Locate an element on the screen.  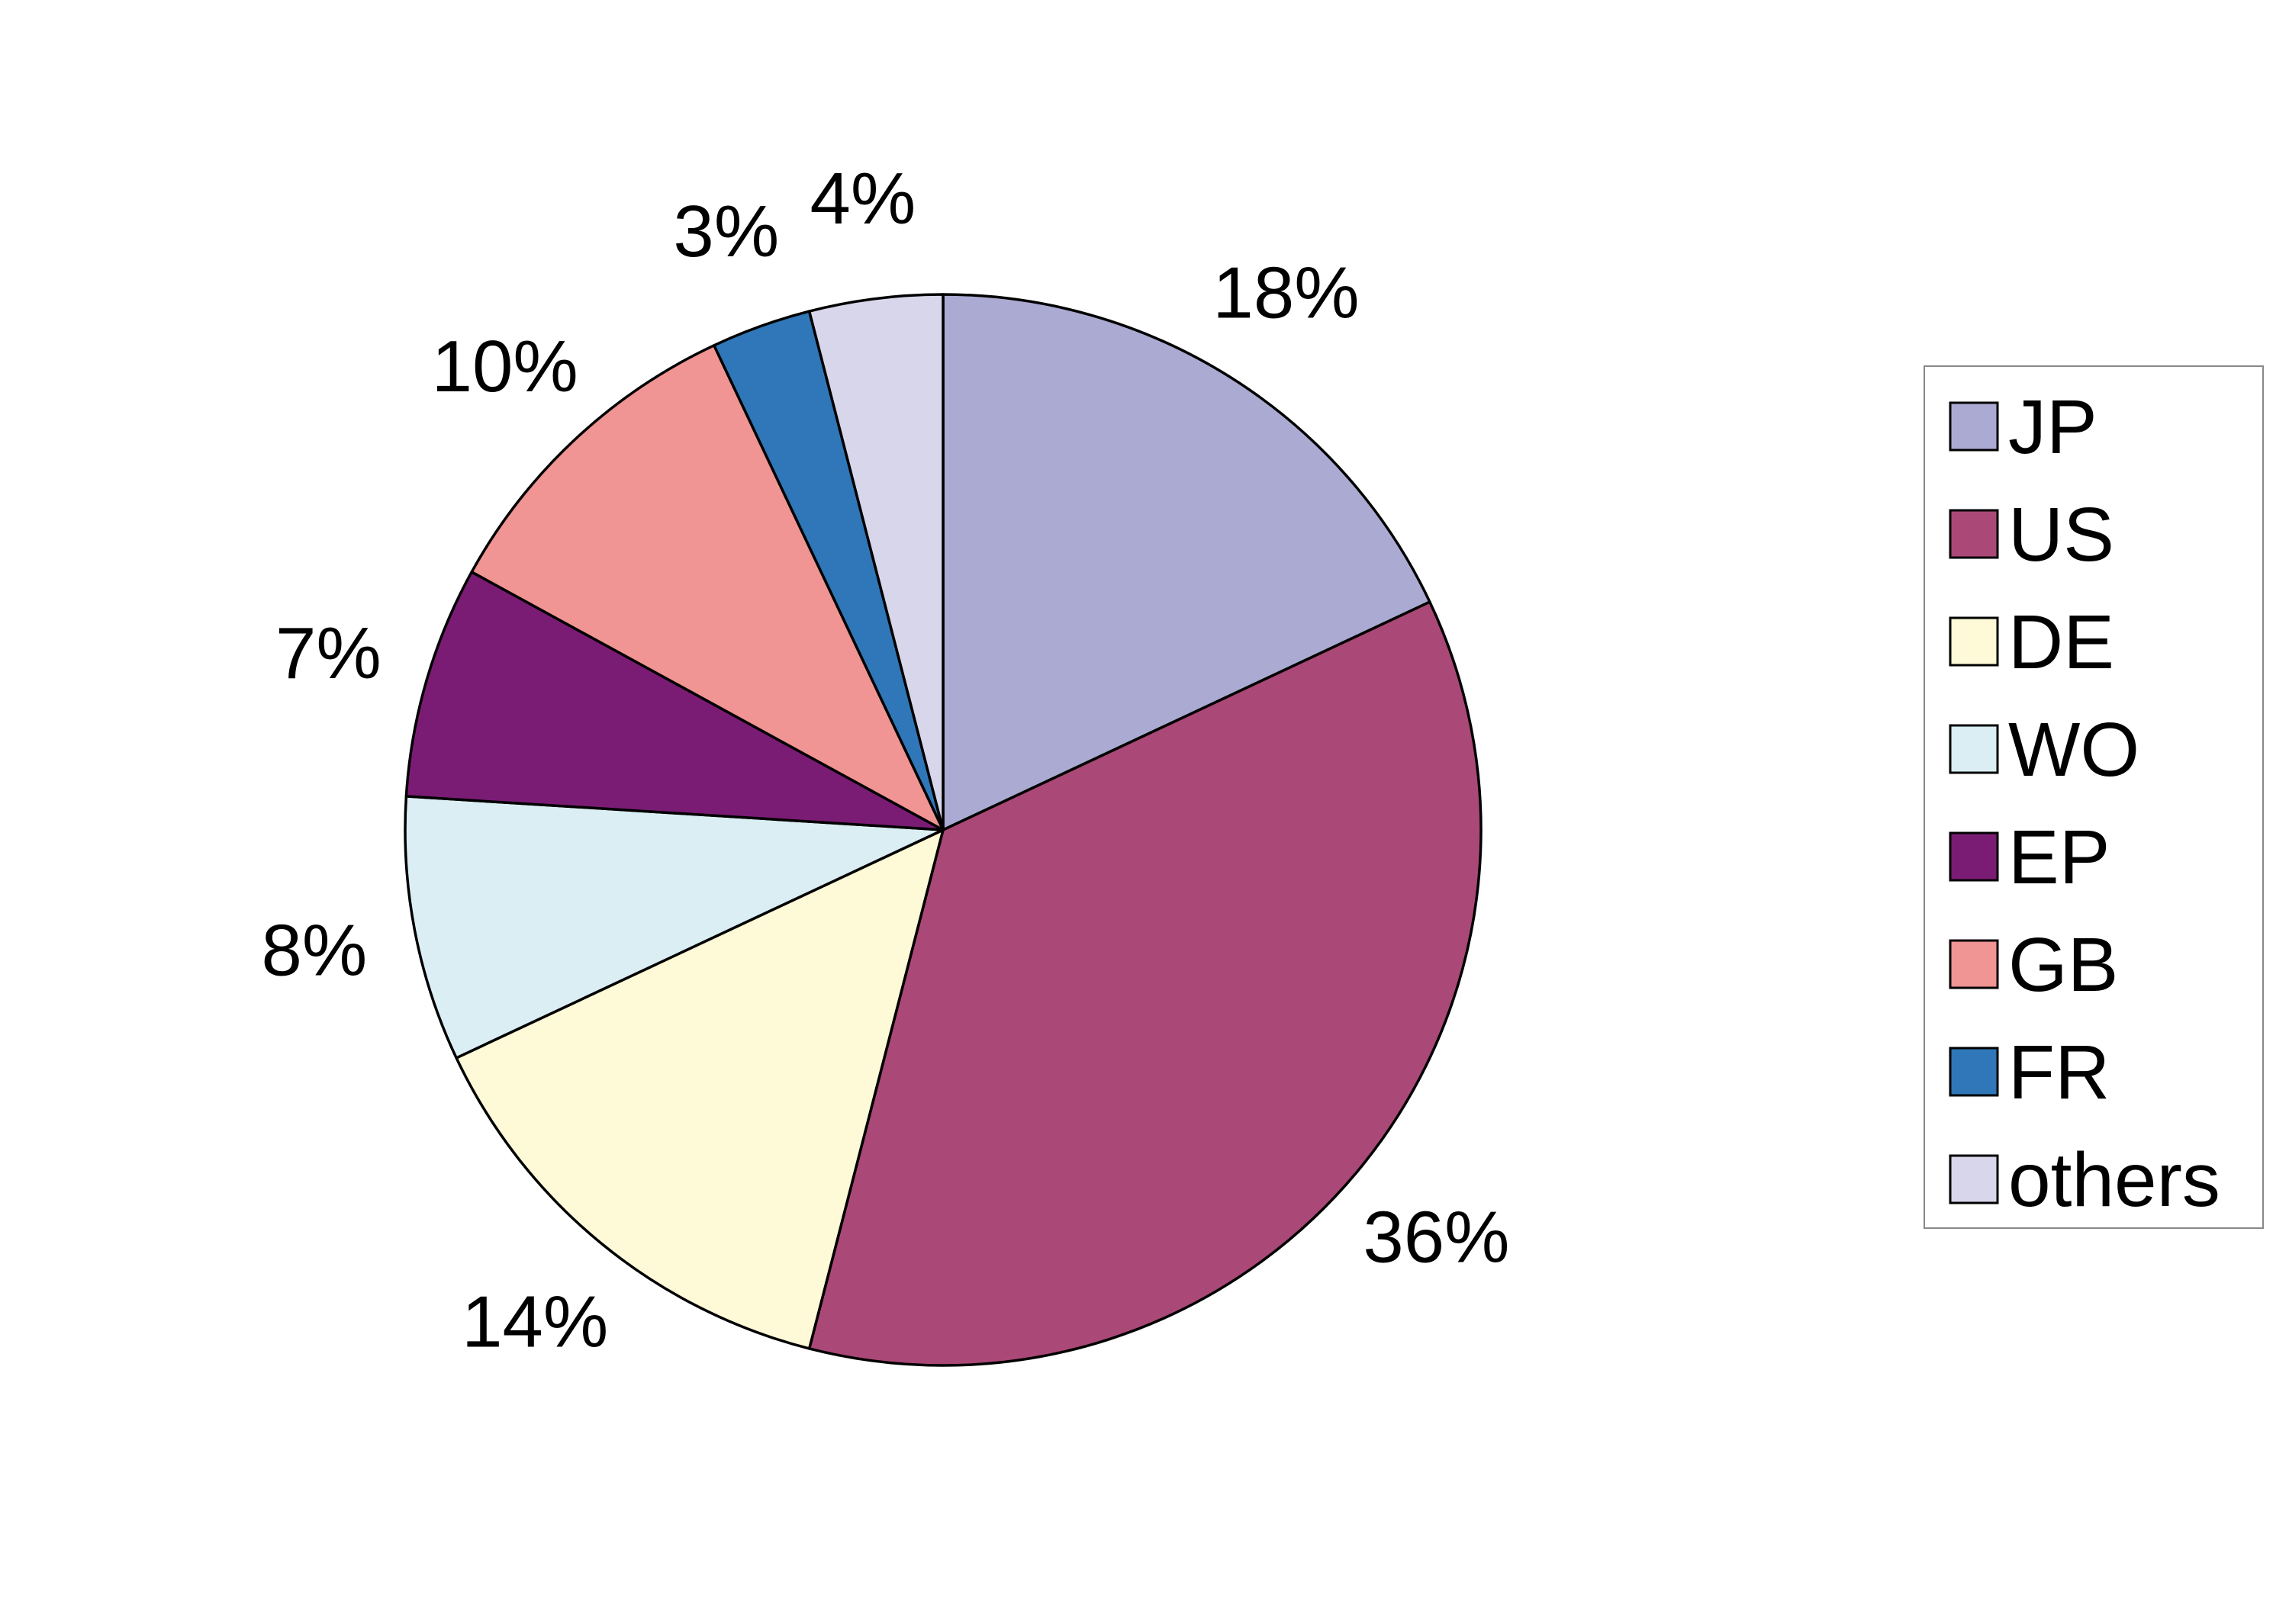
legend-label-de: DE is located at coordinates (2061, 642).